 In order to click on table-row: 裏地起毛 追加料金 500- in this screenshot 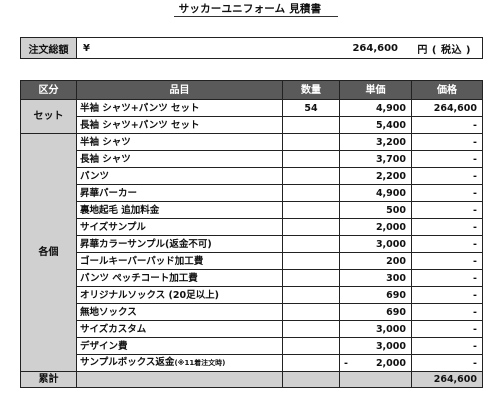, I will do `click(252, 210)`.